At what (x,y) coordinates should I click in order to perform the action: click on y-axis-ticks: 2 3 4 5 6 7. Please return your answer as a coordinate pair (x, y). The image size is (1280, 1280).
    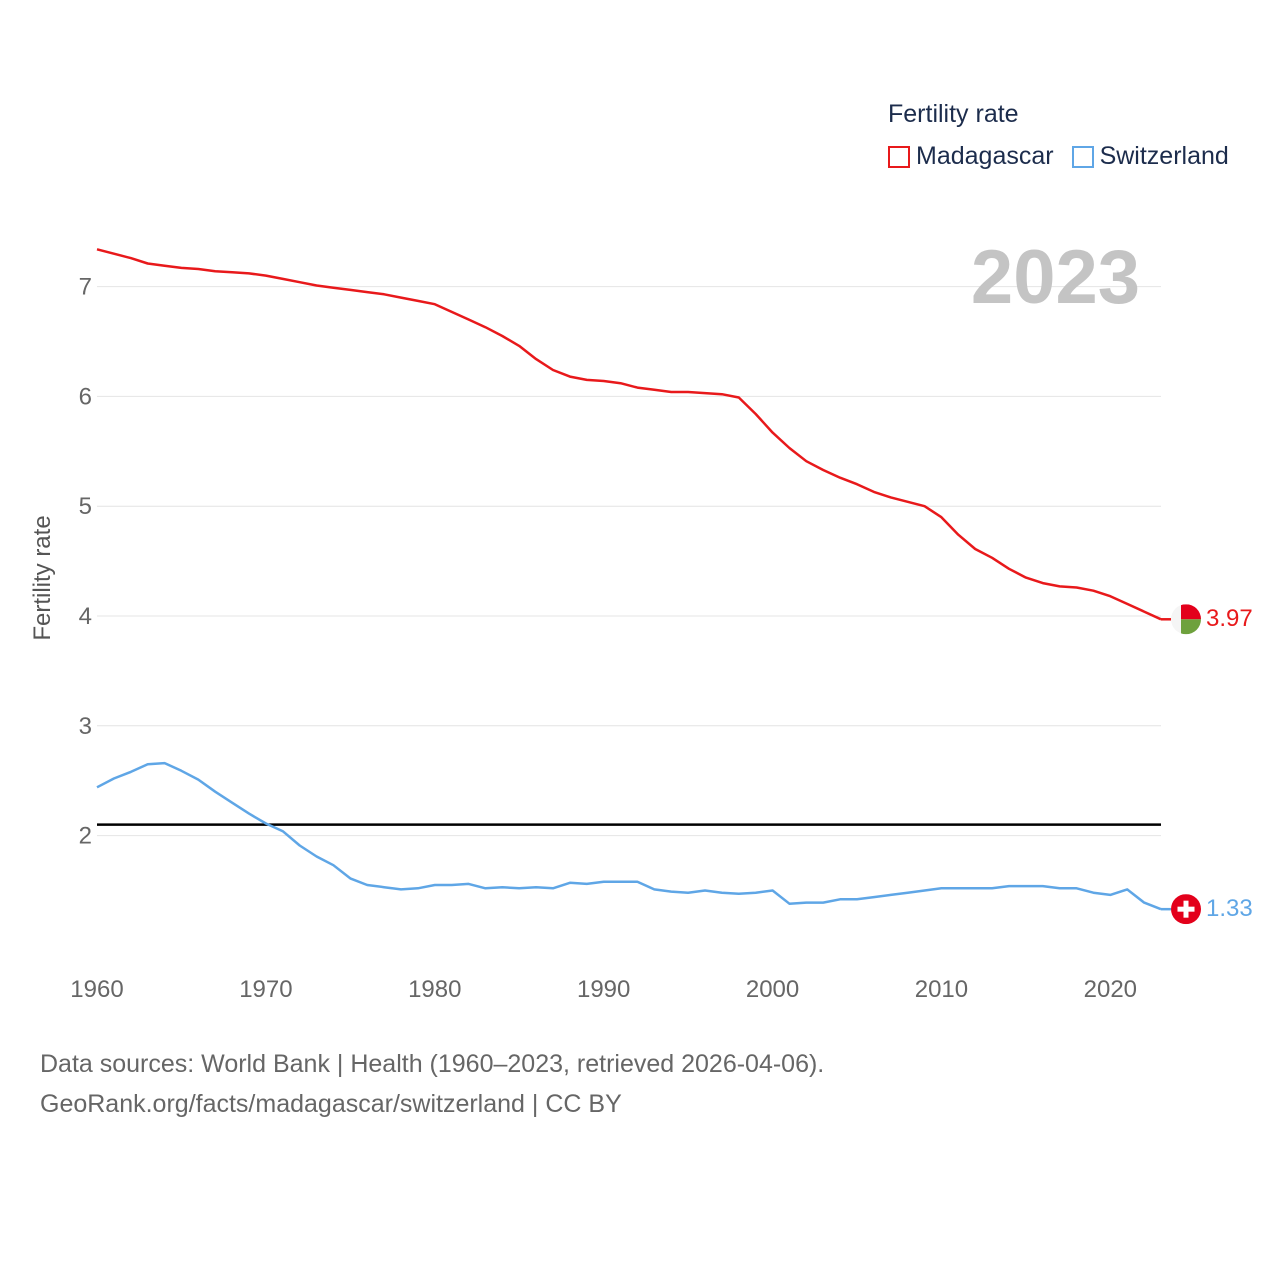
    Looking at the image, I should click on (85, 562).